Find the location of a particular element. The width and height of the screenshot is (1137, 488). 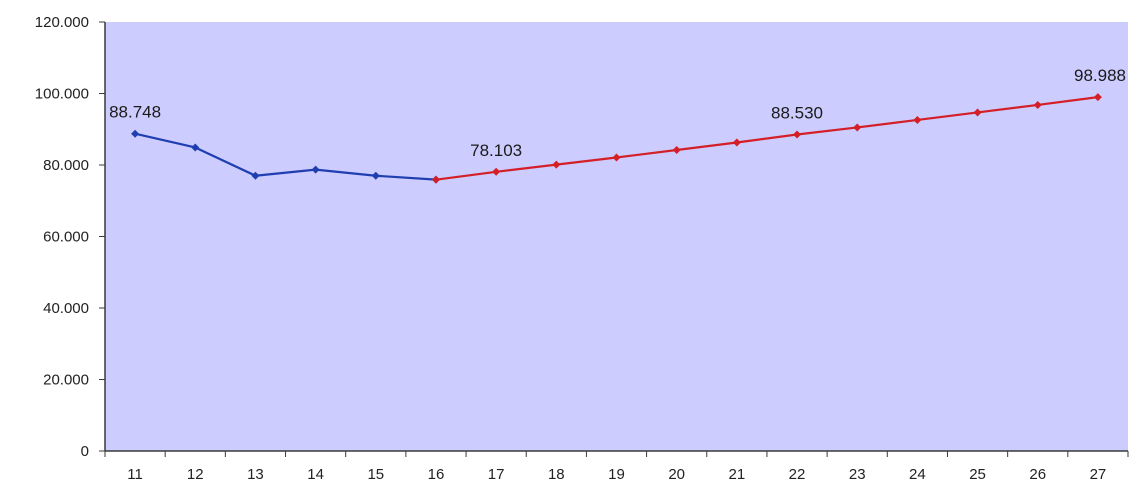

x-tick-label: 17 is located at coordinates (496, 474).